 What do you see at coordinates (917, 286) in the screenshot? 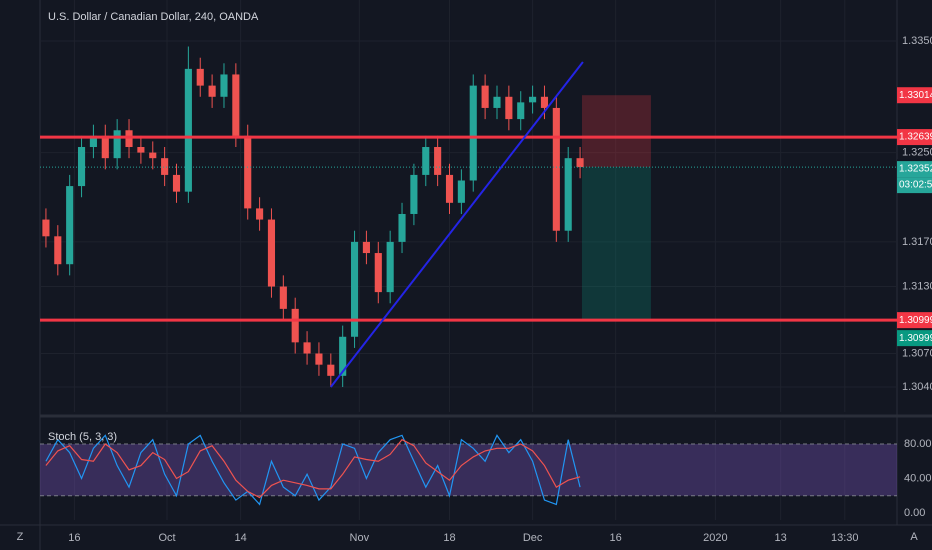
I see `y-tick-label: 1.31300` at bounding box center [917, 286].